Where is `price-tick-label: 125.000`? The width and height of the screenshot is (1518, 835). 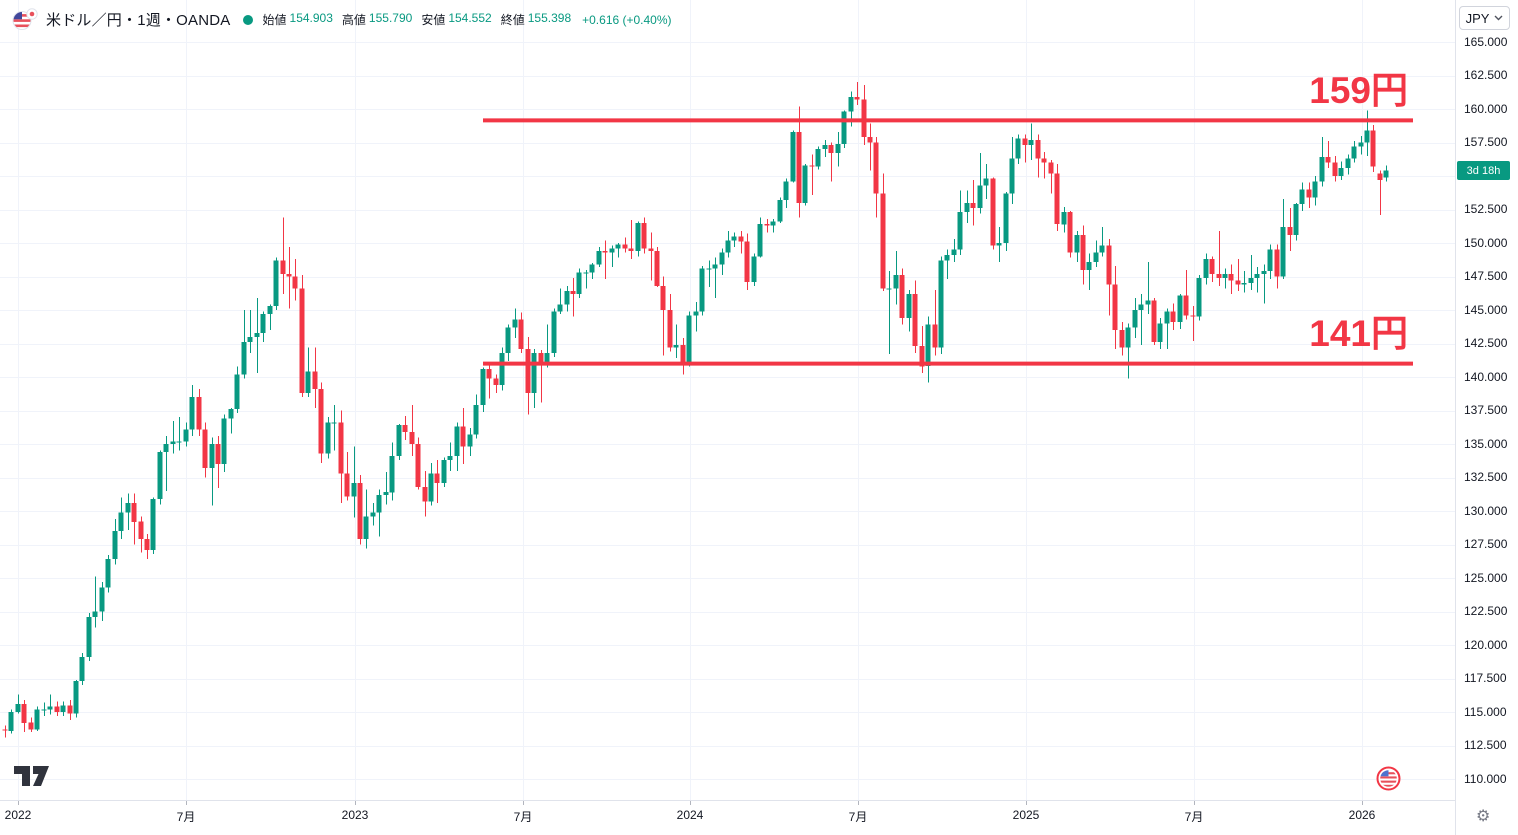 price-tick-label: 125.000 is located at coordinates (1486, 577).